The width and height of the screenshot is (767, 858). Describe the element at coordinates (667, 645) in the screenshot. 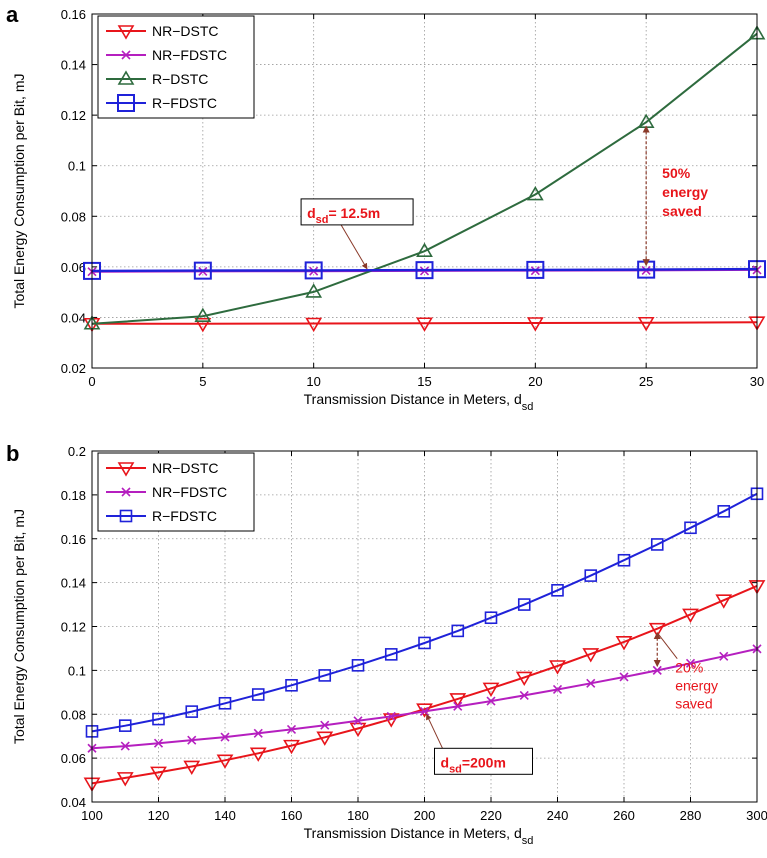

I see `panel-b-saving-leader` at that location.